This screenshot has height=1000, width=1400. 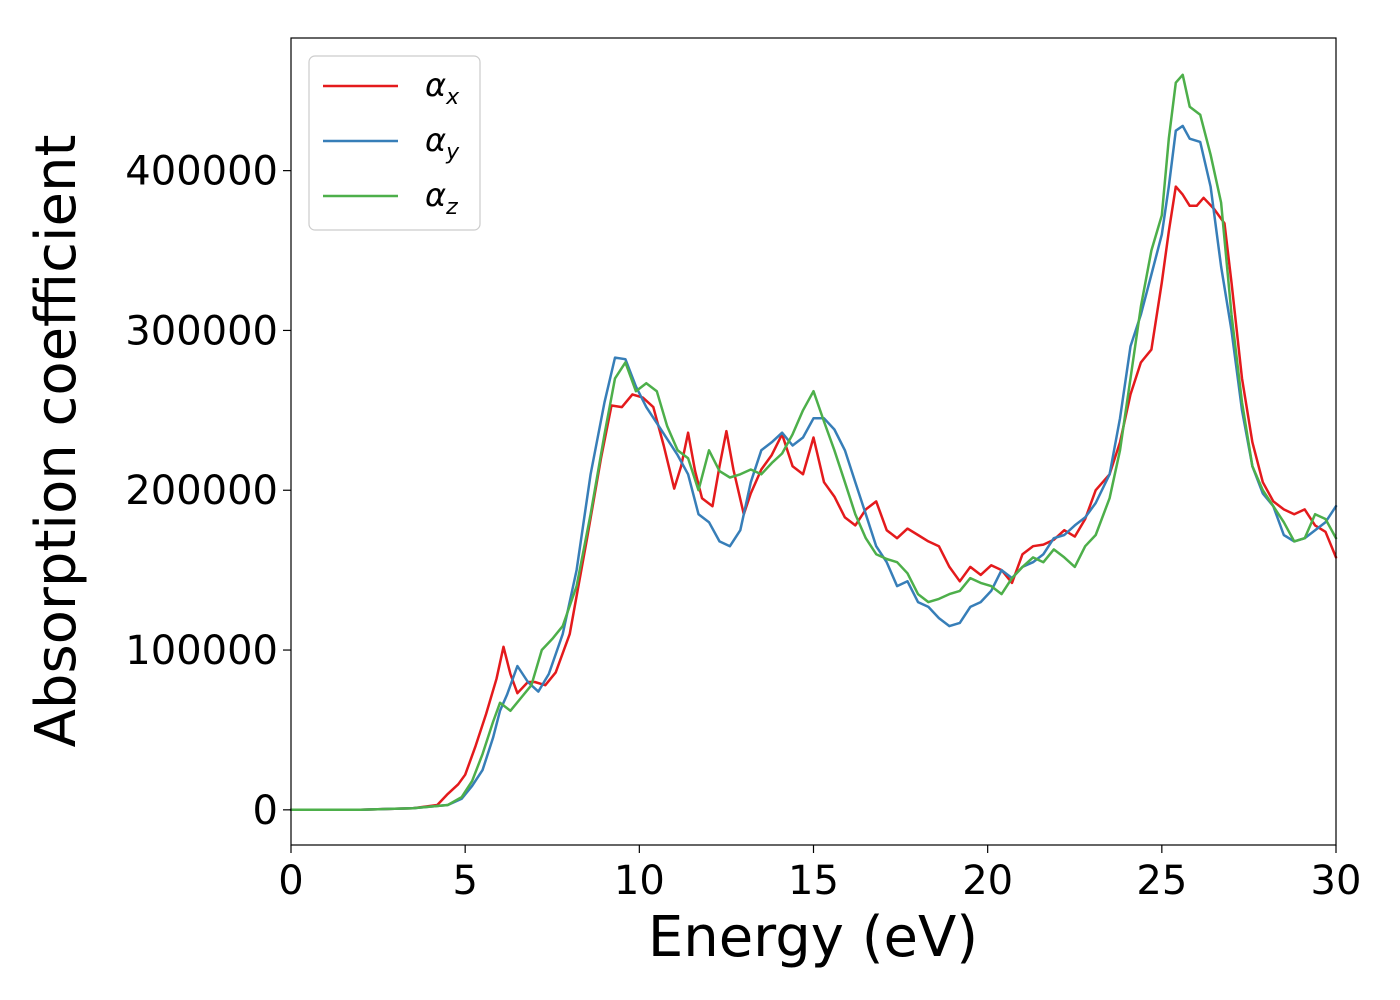 What do you see at coordinates (265, 811) in the screenshot?
I see `y-tick-label: 0` at bounding box center [265, 811].